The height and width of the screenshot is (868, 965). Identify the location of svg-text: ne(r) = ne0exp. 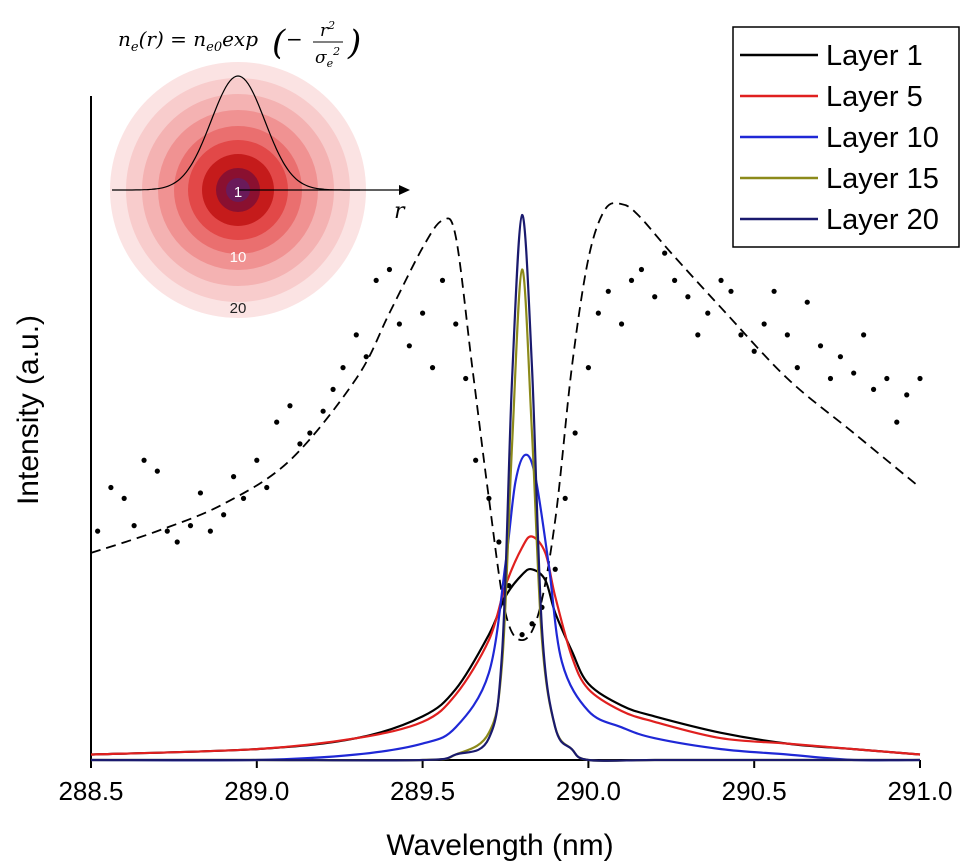
(188, 41).